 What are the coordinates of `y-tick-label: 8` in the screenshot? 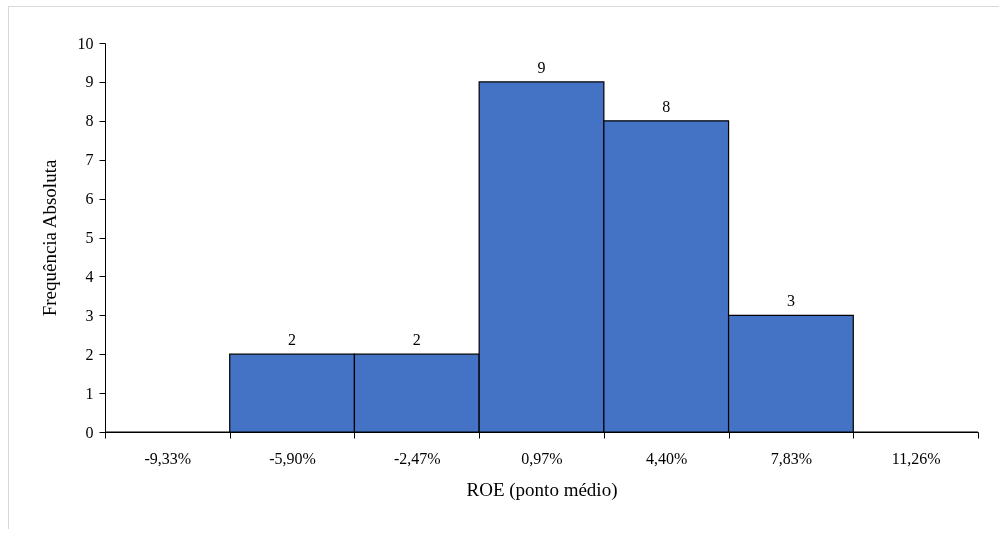 It's located at (89, 121).